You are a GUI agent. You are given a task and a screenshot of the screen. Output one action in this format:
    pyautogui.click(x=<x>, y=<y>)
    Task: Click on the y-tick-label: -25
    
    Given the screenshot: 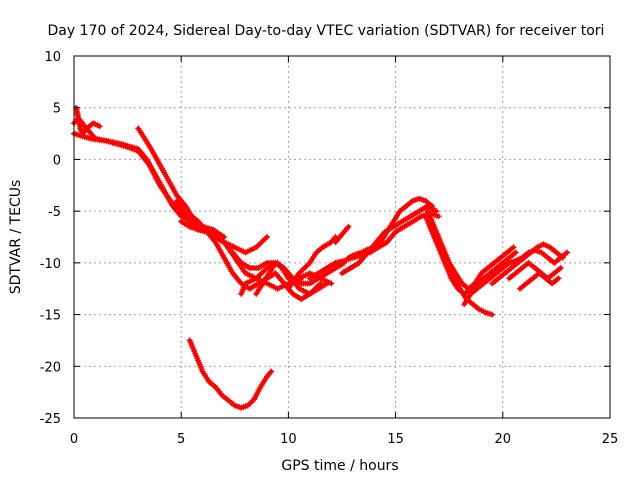 What is the action you would take?
    pyautogui.click(x=50, y=419)
    